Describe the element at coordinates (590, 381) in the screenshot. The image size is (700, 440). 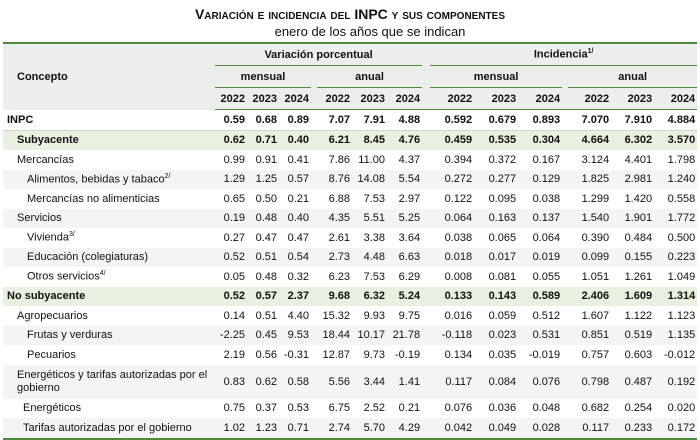
I see `value-cell: 0.798` at that location.